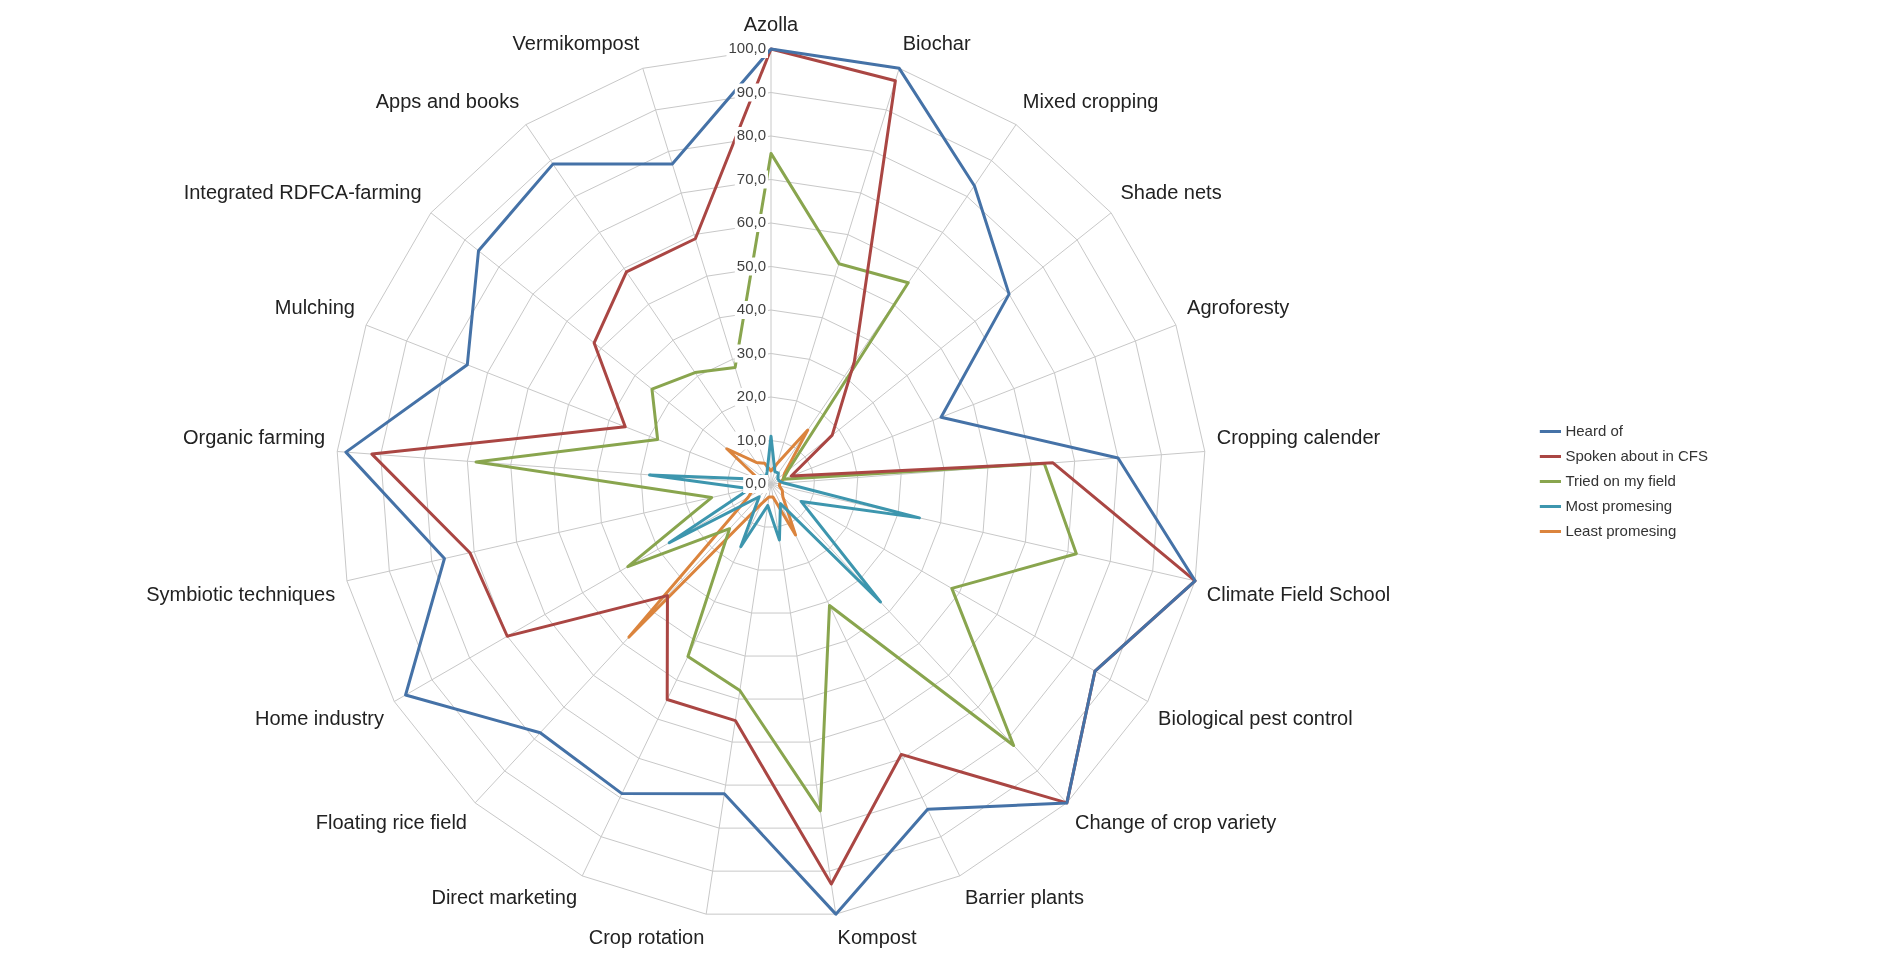 This screenshot has width=1888, height=963. I want to click on spoke-label: Climate Field School, so click(1298, 593).